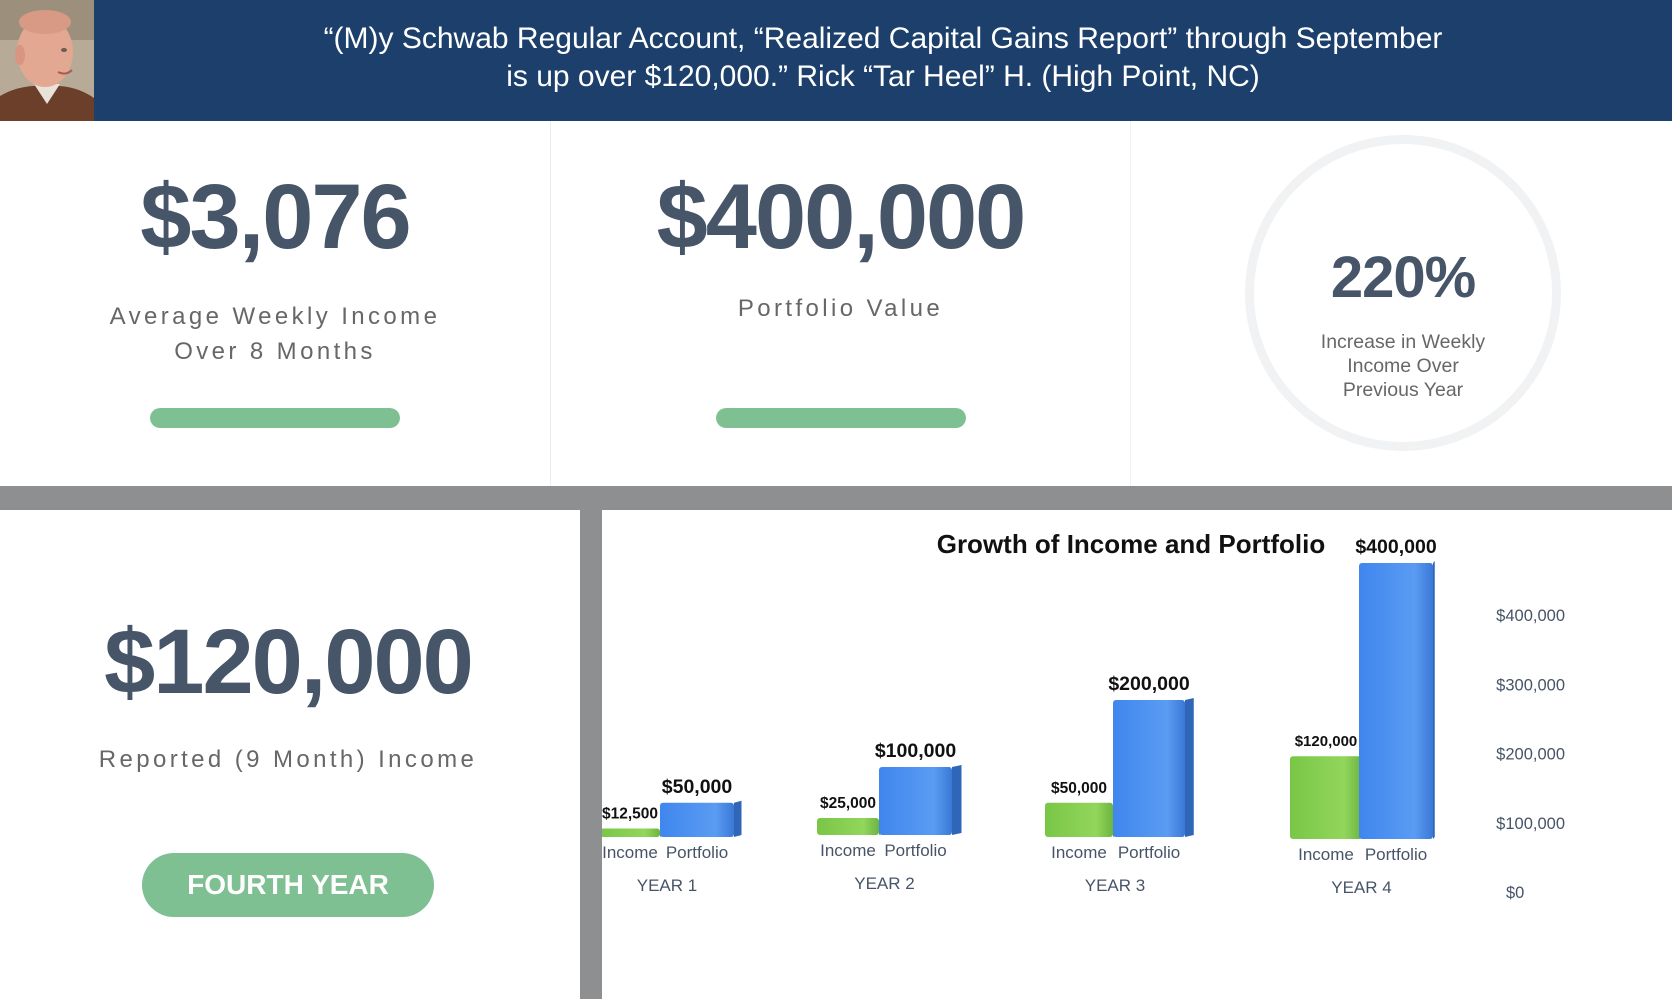 The width and height of the screenshot is (1672, 999). What do you see at coordinates (275, 316) in the screenshot?
I see `weekly-income-label-line-1: Average Weekly Income` at bounding box center [275, 316].